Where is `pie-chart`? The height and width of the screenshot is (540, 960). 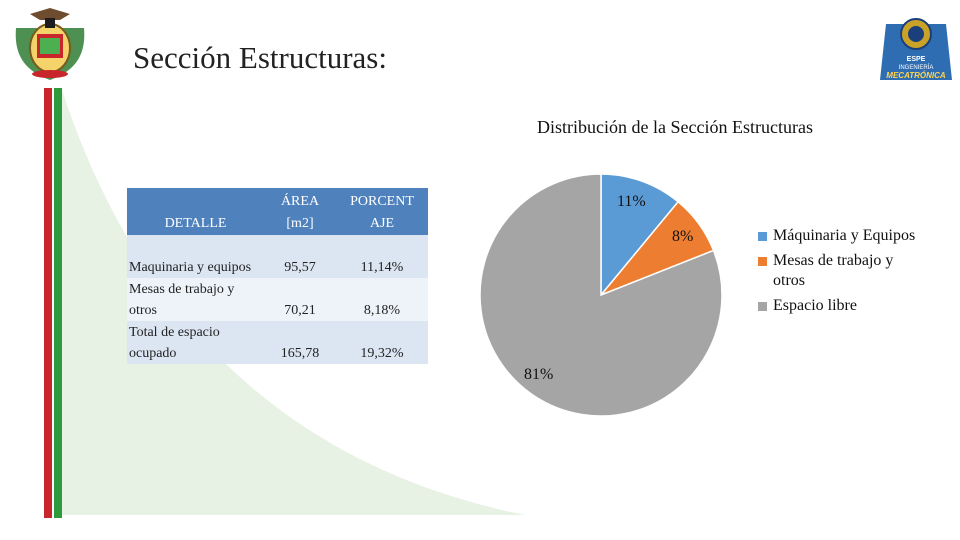
pie-chart is located at coordinates (601, 295).